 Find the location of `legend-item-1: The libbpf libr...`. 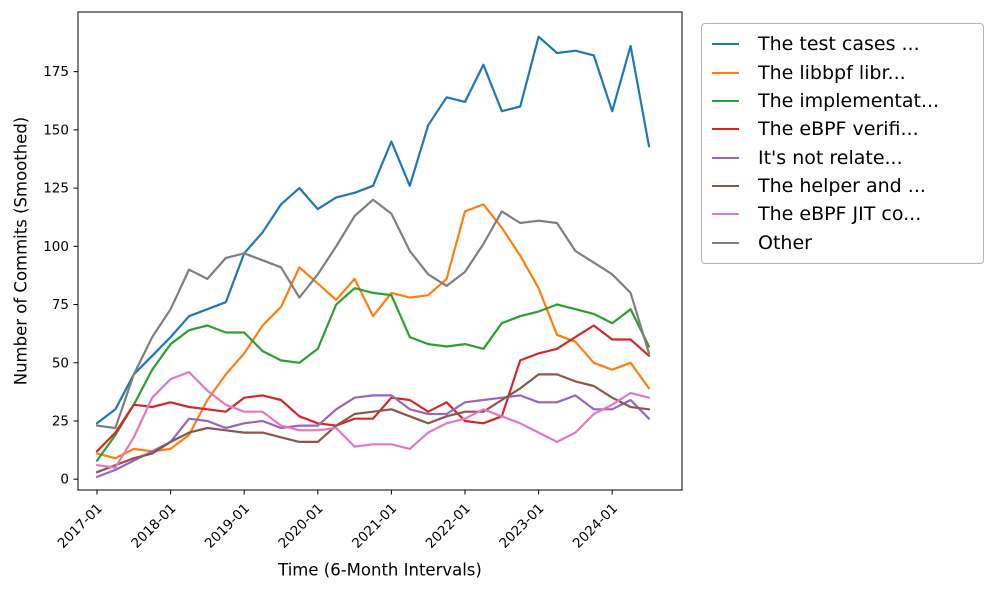

legend-item-1: The libbpf libr... is located at coordinates (842, 73).